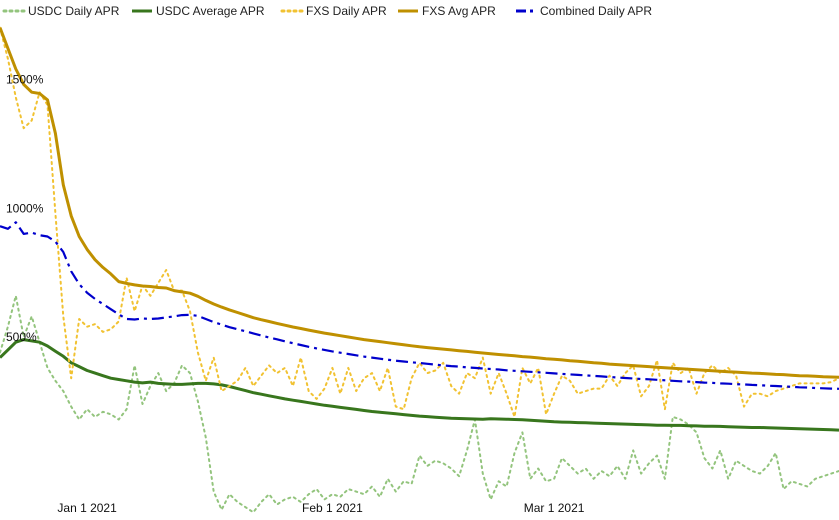 The image size is (839, 520). What do you see at coordinates (554, 508) in the screenshot?
I see `x-tick-label: Mar 1 2021` at bounding box center [554, 508].